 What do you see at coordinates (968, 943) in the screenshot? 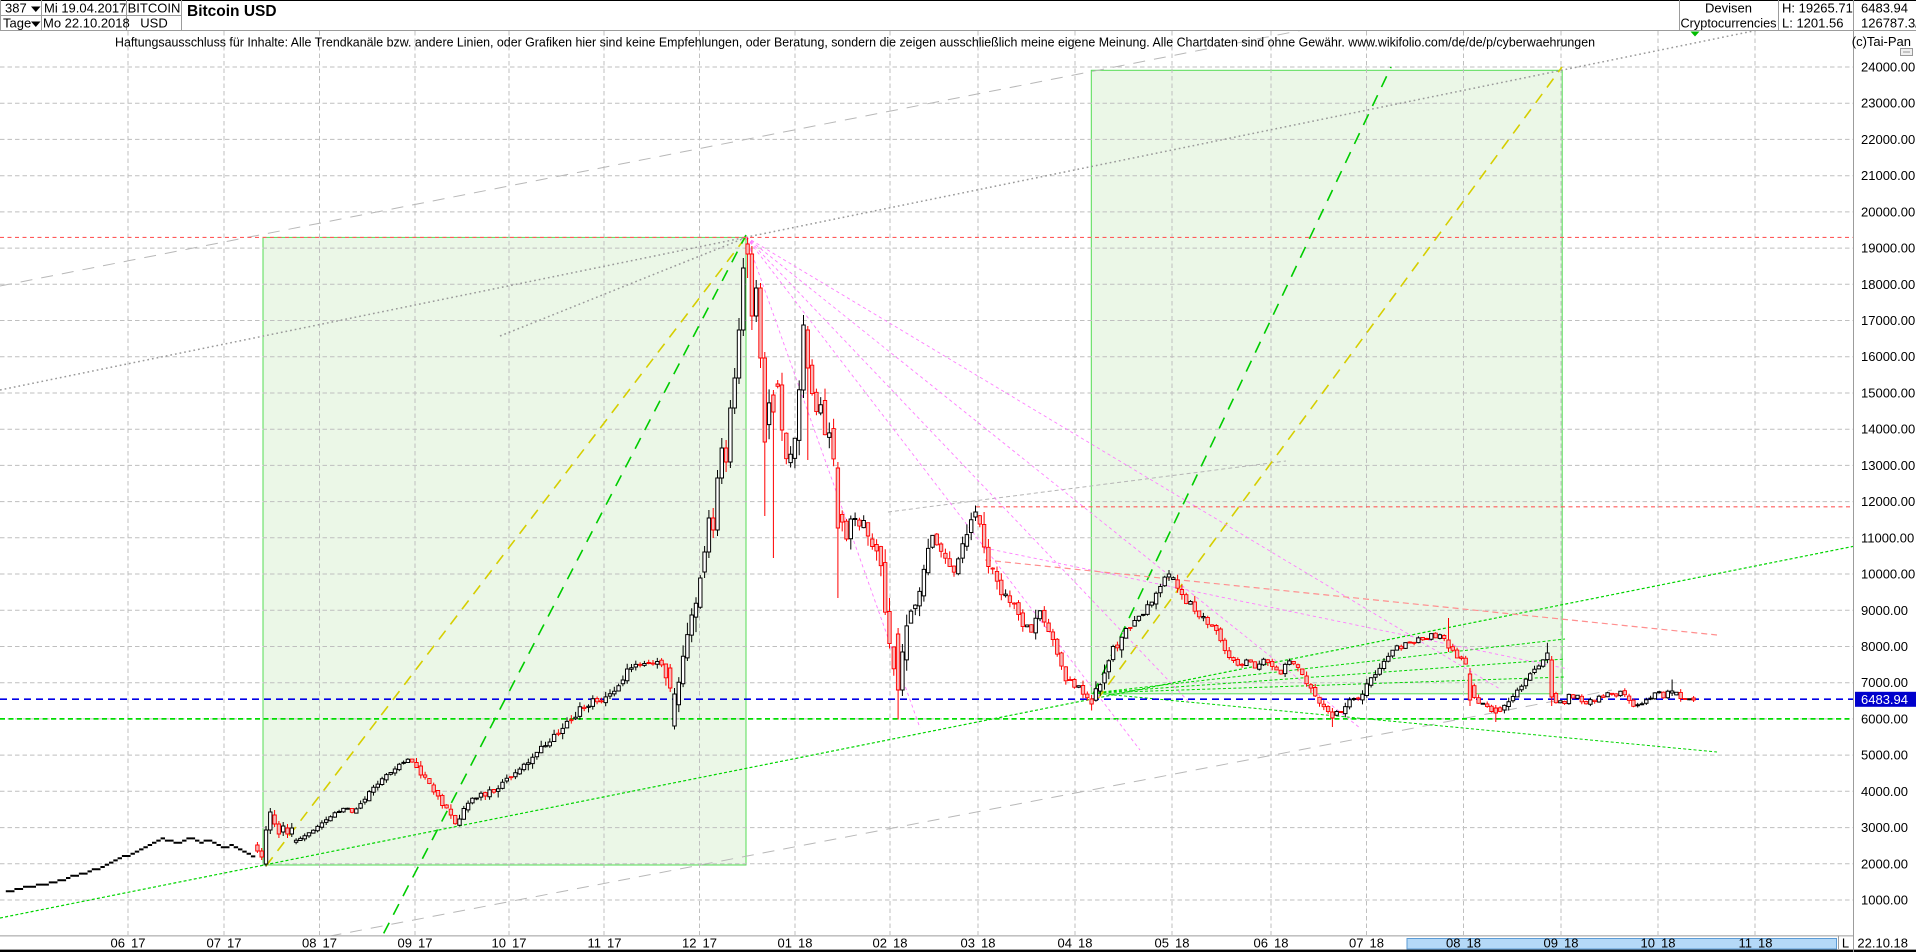
I see `svg-text: 03` at bounding box center [968, 943].